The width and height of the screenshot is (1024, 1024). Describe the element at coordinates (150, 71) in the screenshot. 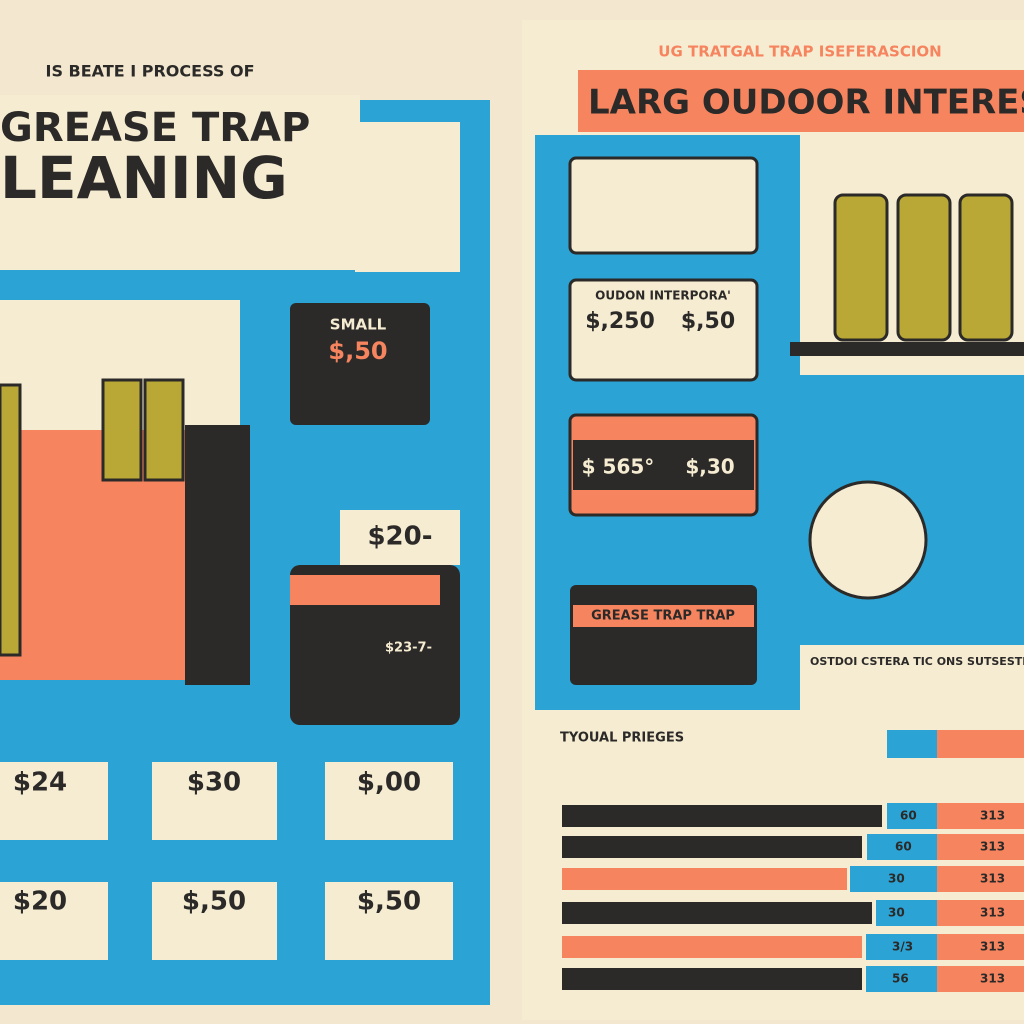

I see `kicker: IS BEATE I PROCESS OF` at that location.